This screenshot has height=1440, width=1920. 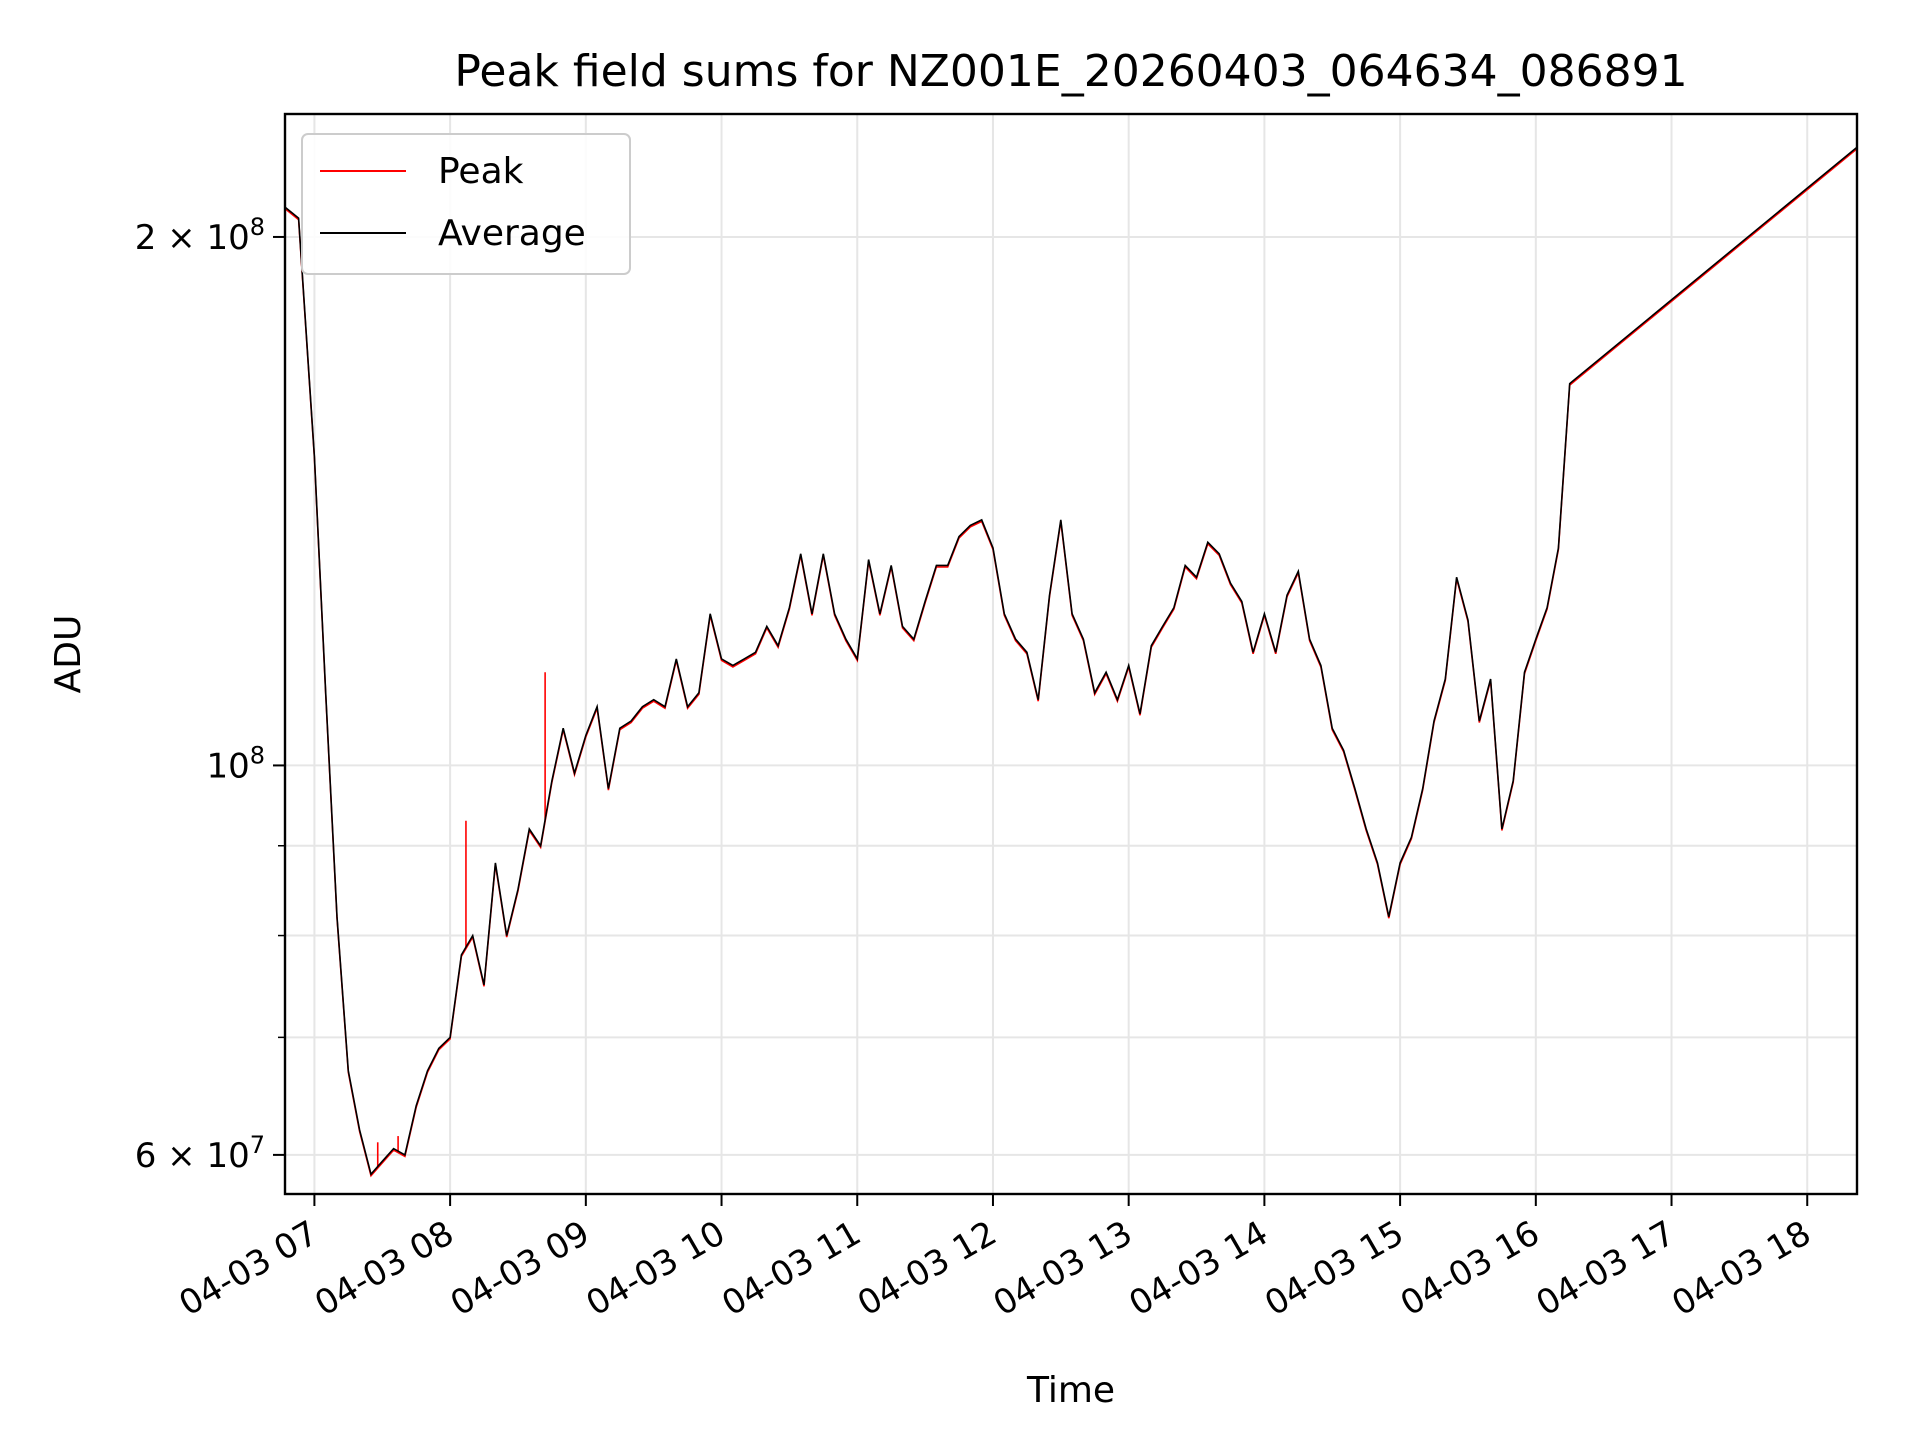 I want to click on y-tick-exponent: 7, so click(x=257, y=1145).